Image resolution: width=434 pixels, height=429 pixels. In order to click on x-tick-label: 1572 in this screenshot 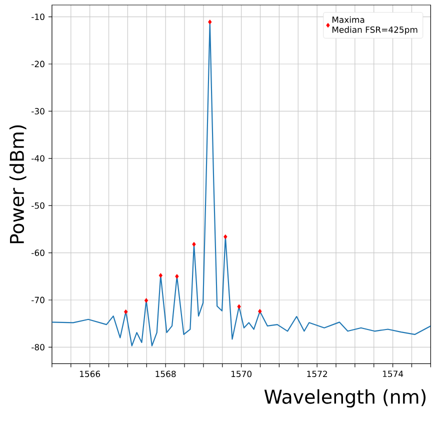, I will do `click(317, 374)`.